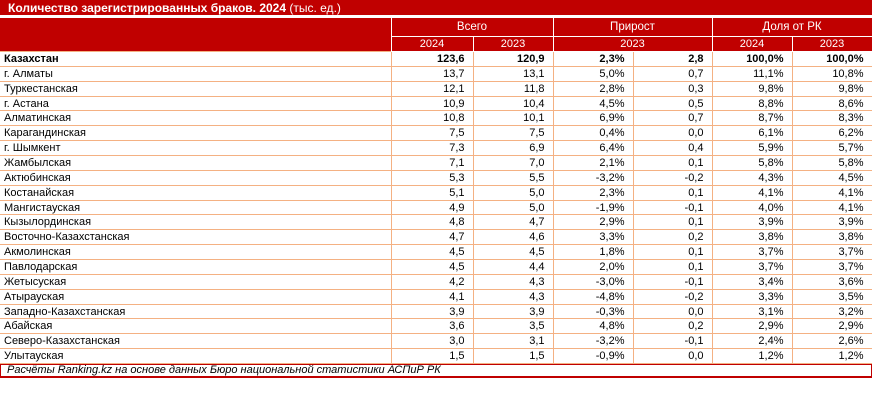  Describe the element at coordinates (593, 296) in the screenshot. I see `cell-g_pct: -4,8%` at that location.